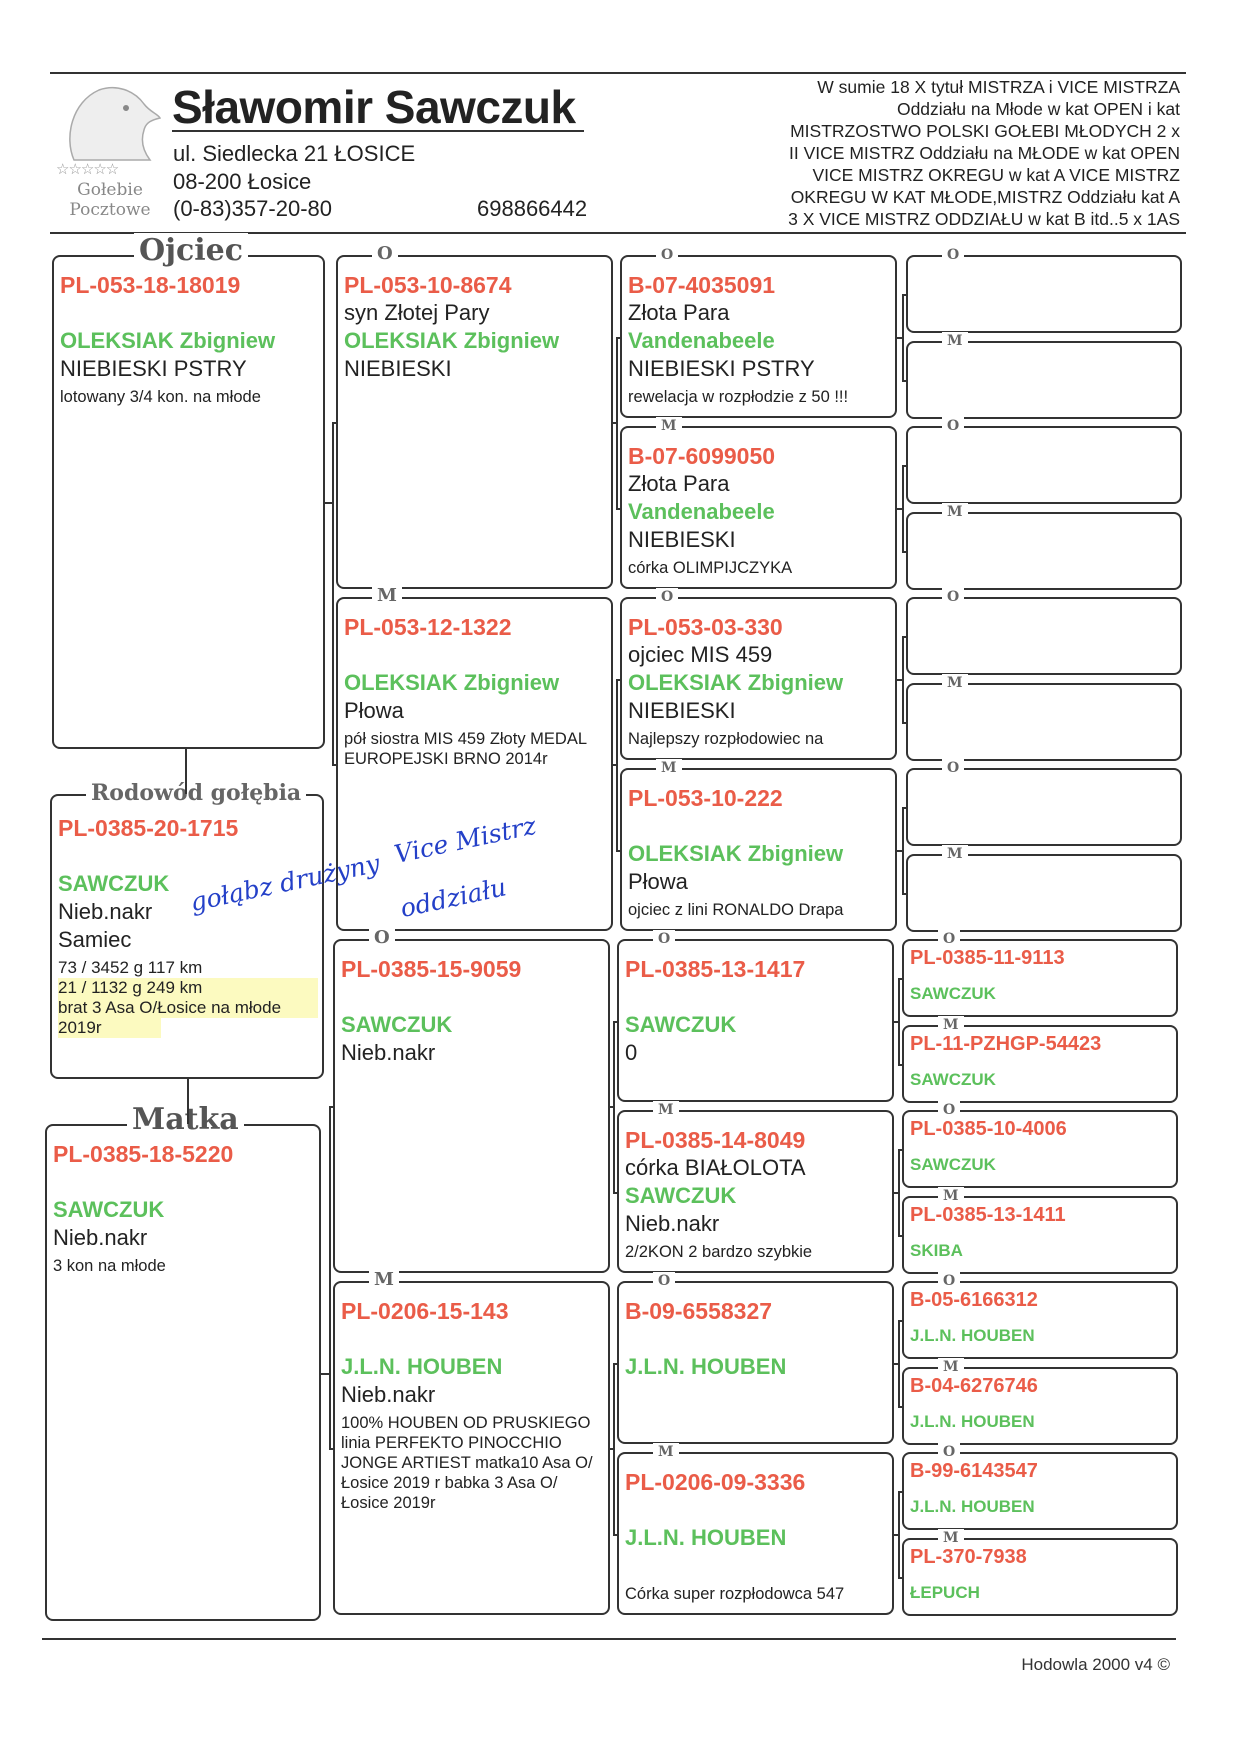 The image size is (1240, 1753). I want to click on ring-number: B-05-6166312, so click(974, 1300).